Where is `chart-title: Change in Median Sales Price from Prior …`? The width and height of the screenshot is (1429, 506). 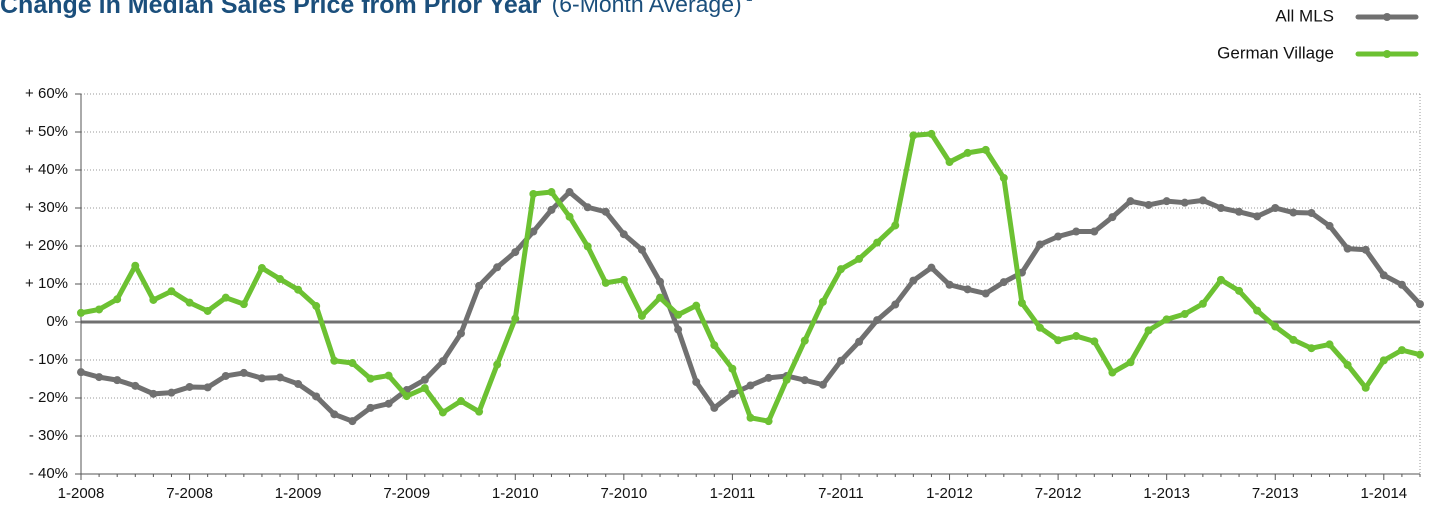
chart-title: Change in Median Sales Price from Prior … is located at coordinates (271, 9).